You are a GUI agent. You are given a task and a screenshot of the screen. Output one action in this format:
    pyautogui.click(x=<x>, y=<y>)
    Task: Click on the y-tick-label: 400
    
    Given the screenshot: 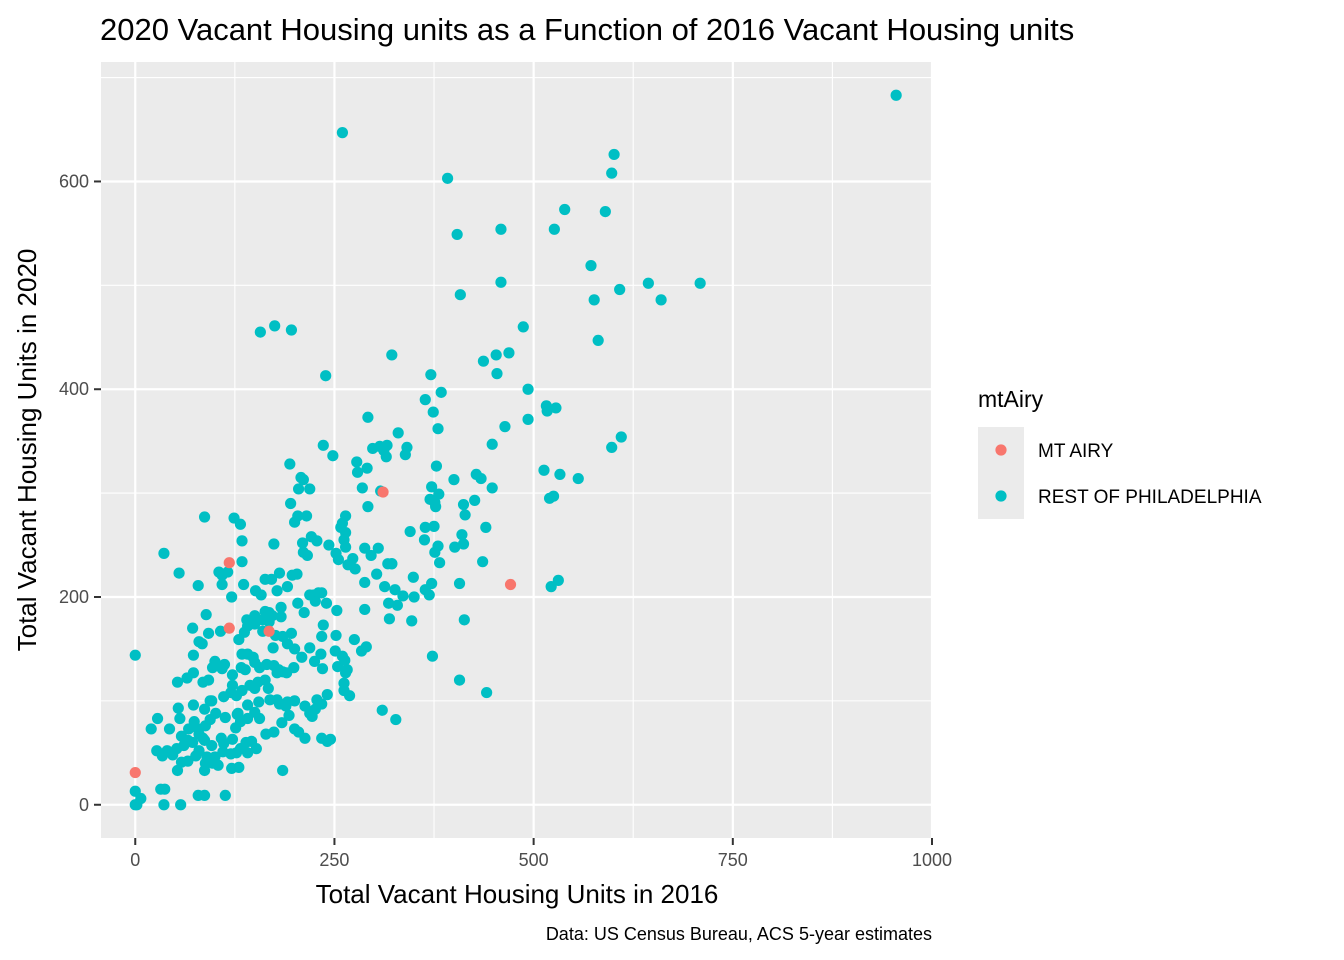 What is the action you would take?
    pyautogui.click(x=74, y=389)
    